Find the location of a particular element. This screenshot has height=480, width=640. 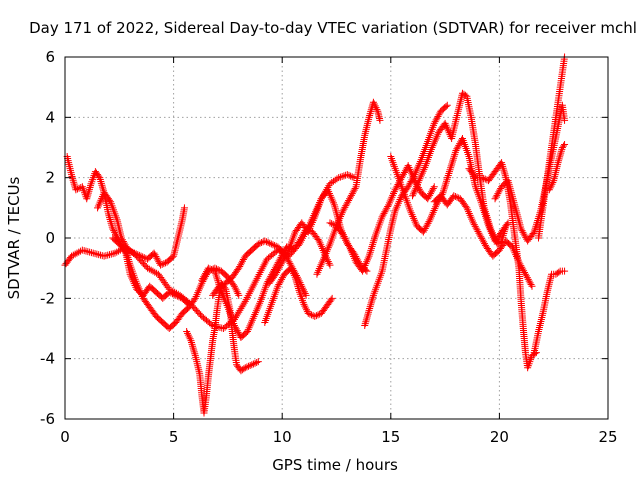

y-tick-label: 2 is located at coordinates (50, 178).